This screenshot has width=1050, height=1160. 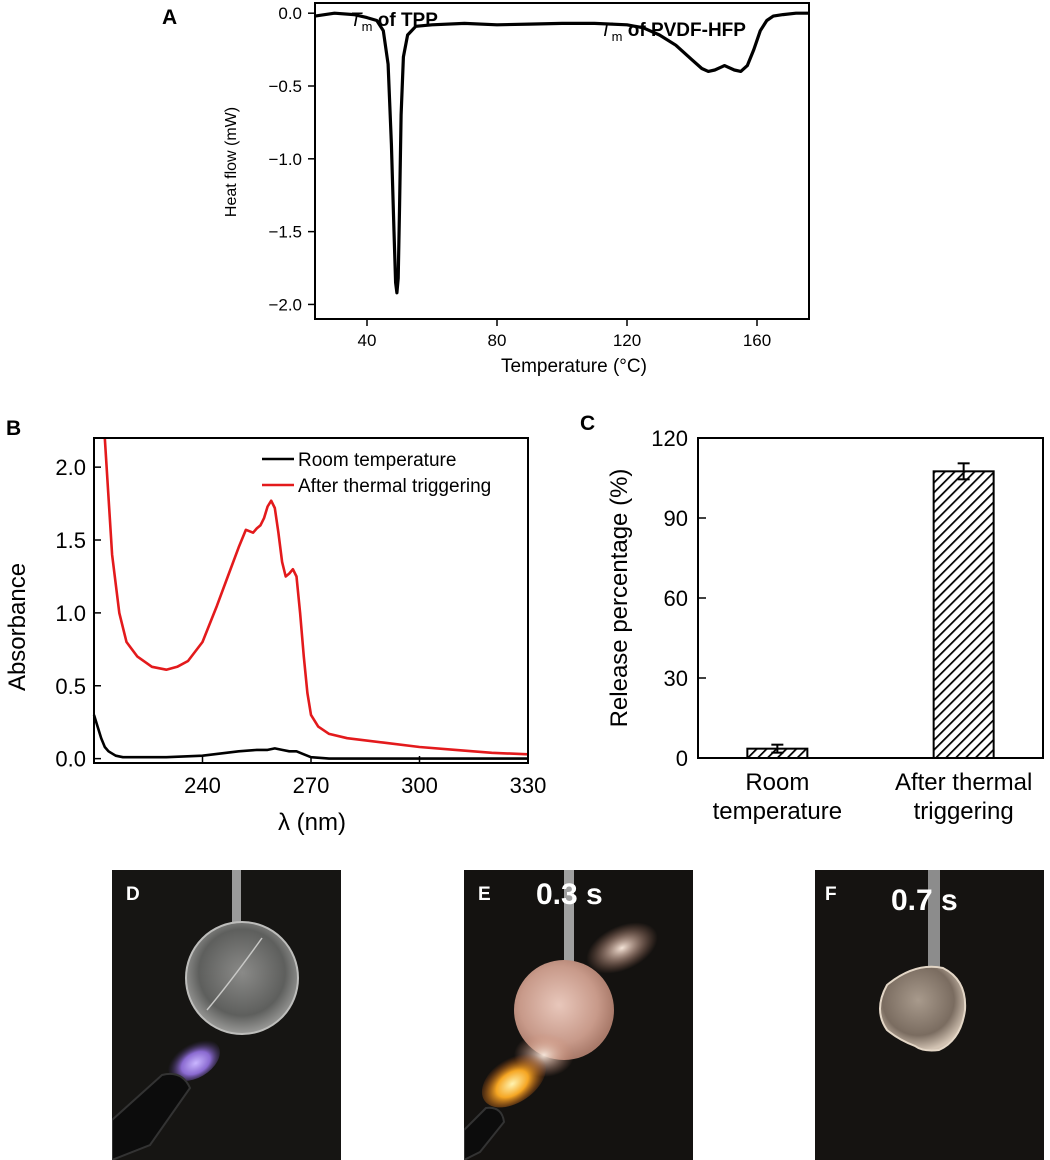 I want to click on disc-crack, so click(x=234, y=974).